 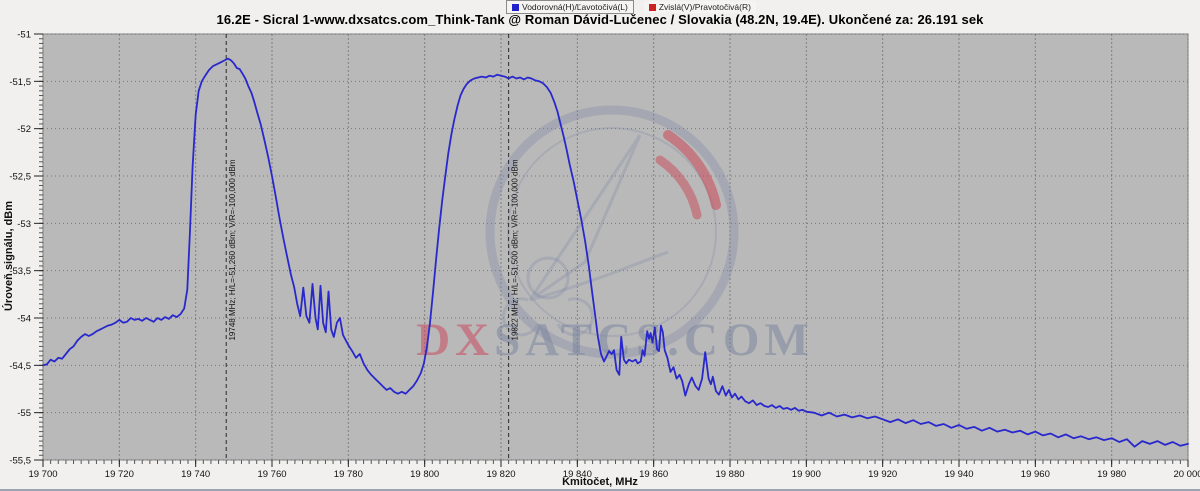 What do you see at coordinates (20, 366) in the screenshot?
I see `y-tick-label: -54,5` at bounding box center [20, 366].